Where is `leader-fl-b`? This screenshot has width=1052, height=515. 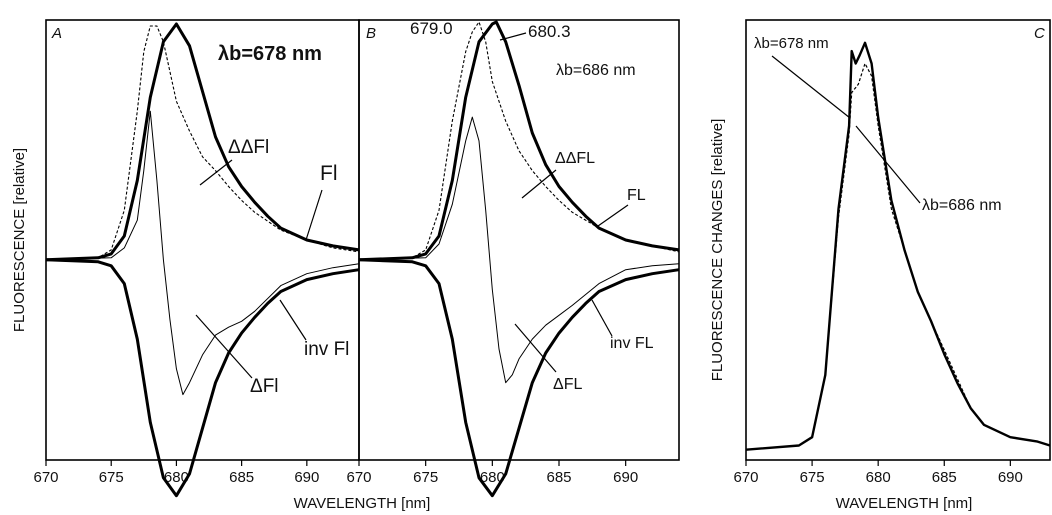
leader-fl-b is located at coordinates (613, 215).